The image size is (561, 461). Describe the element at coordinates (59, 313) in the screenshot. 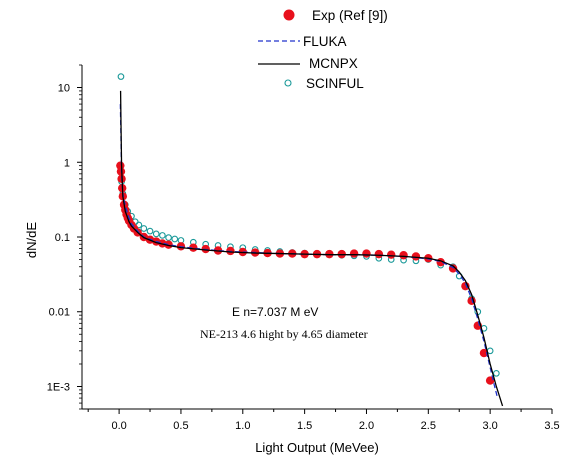

I see `y-tick-label: 0.01` at that location.